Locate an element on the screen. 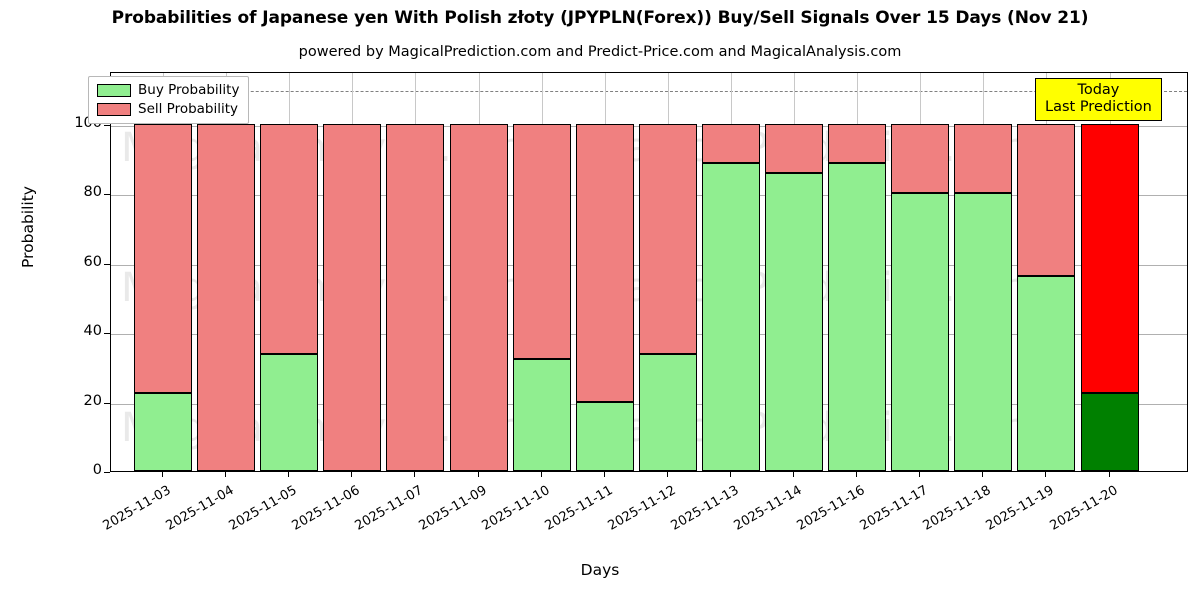 This screenshot has width=1200, height=600. y-tick-label: 100 is located at coordinates (51, 123).